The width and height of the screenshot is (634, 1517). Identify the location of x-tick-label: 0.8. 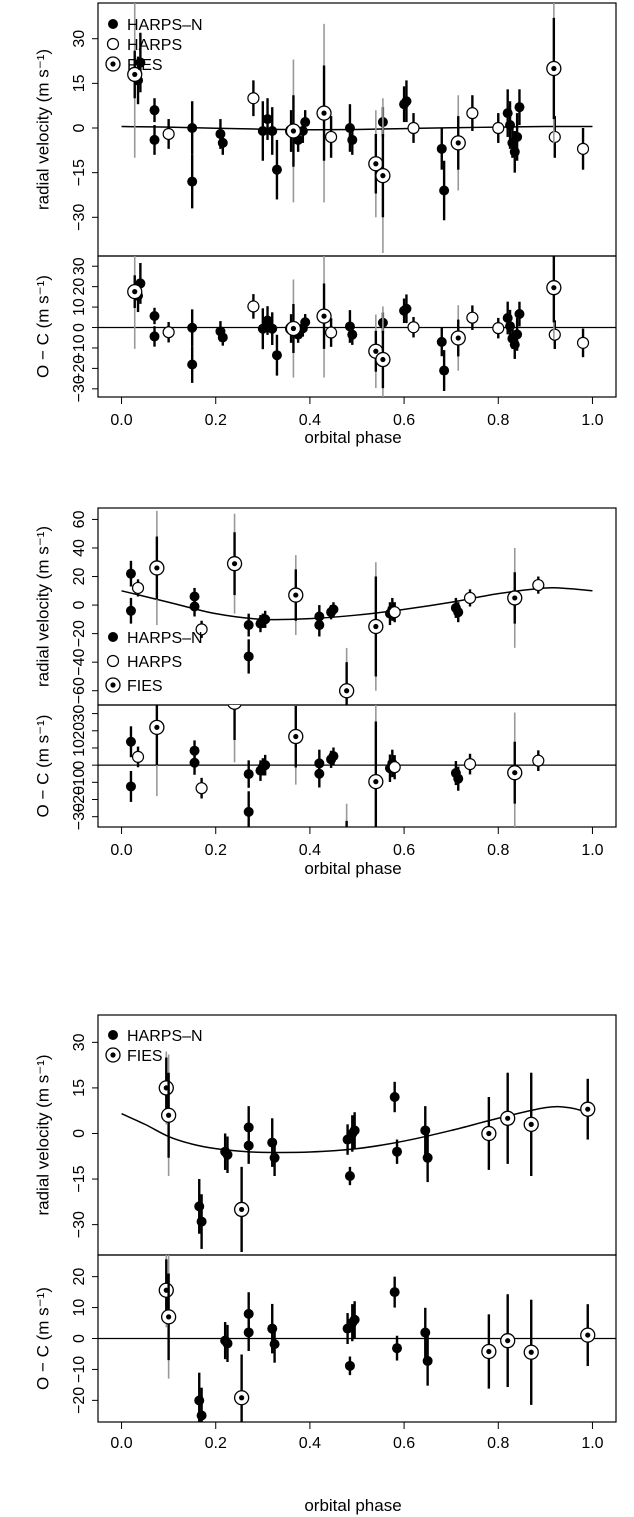
(498, 420).